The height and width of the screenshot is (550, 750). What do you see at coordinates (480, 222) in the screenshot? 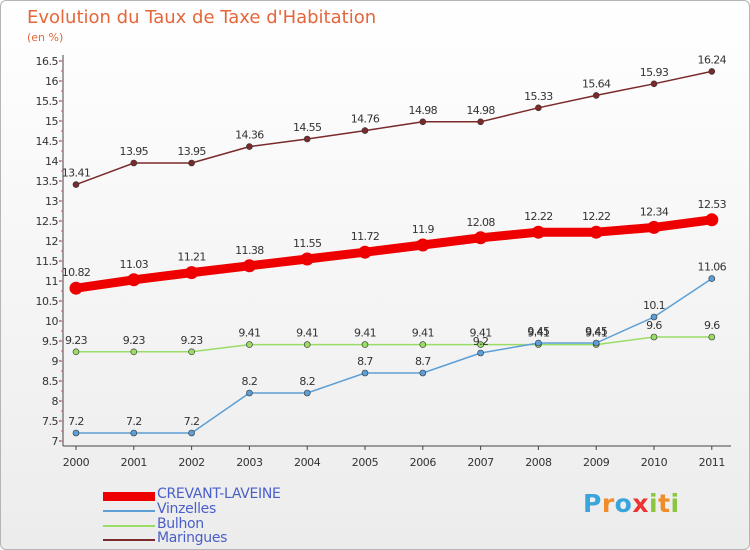
I see `data-label: 12.08` at bounding box center [480, 222].